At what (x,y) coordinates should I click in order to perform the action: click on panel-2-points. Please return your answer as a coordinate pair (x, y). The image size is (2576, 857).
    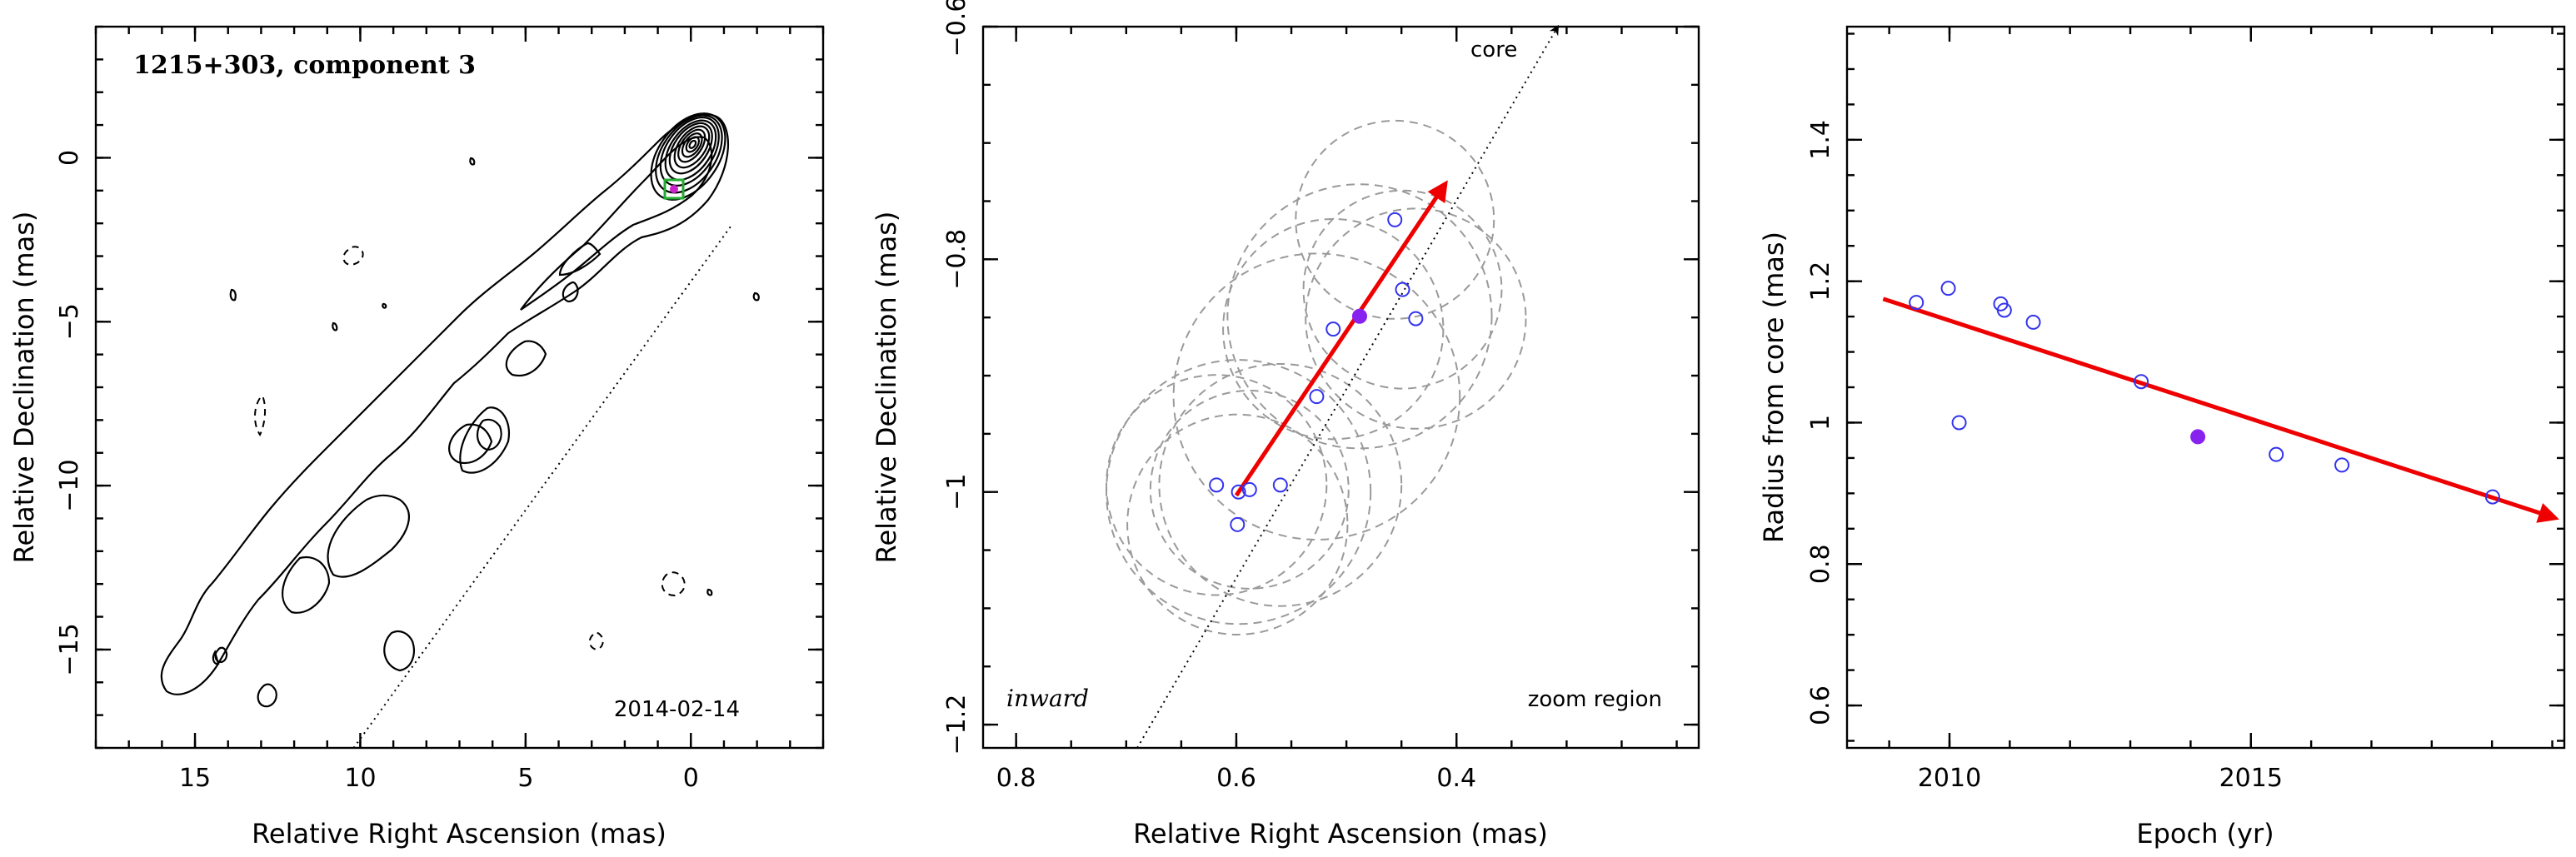
    Looking at the image, I should click on (1316, 372).